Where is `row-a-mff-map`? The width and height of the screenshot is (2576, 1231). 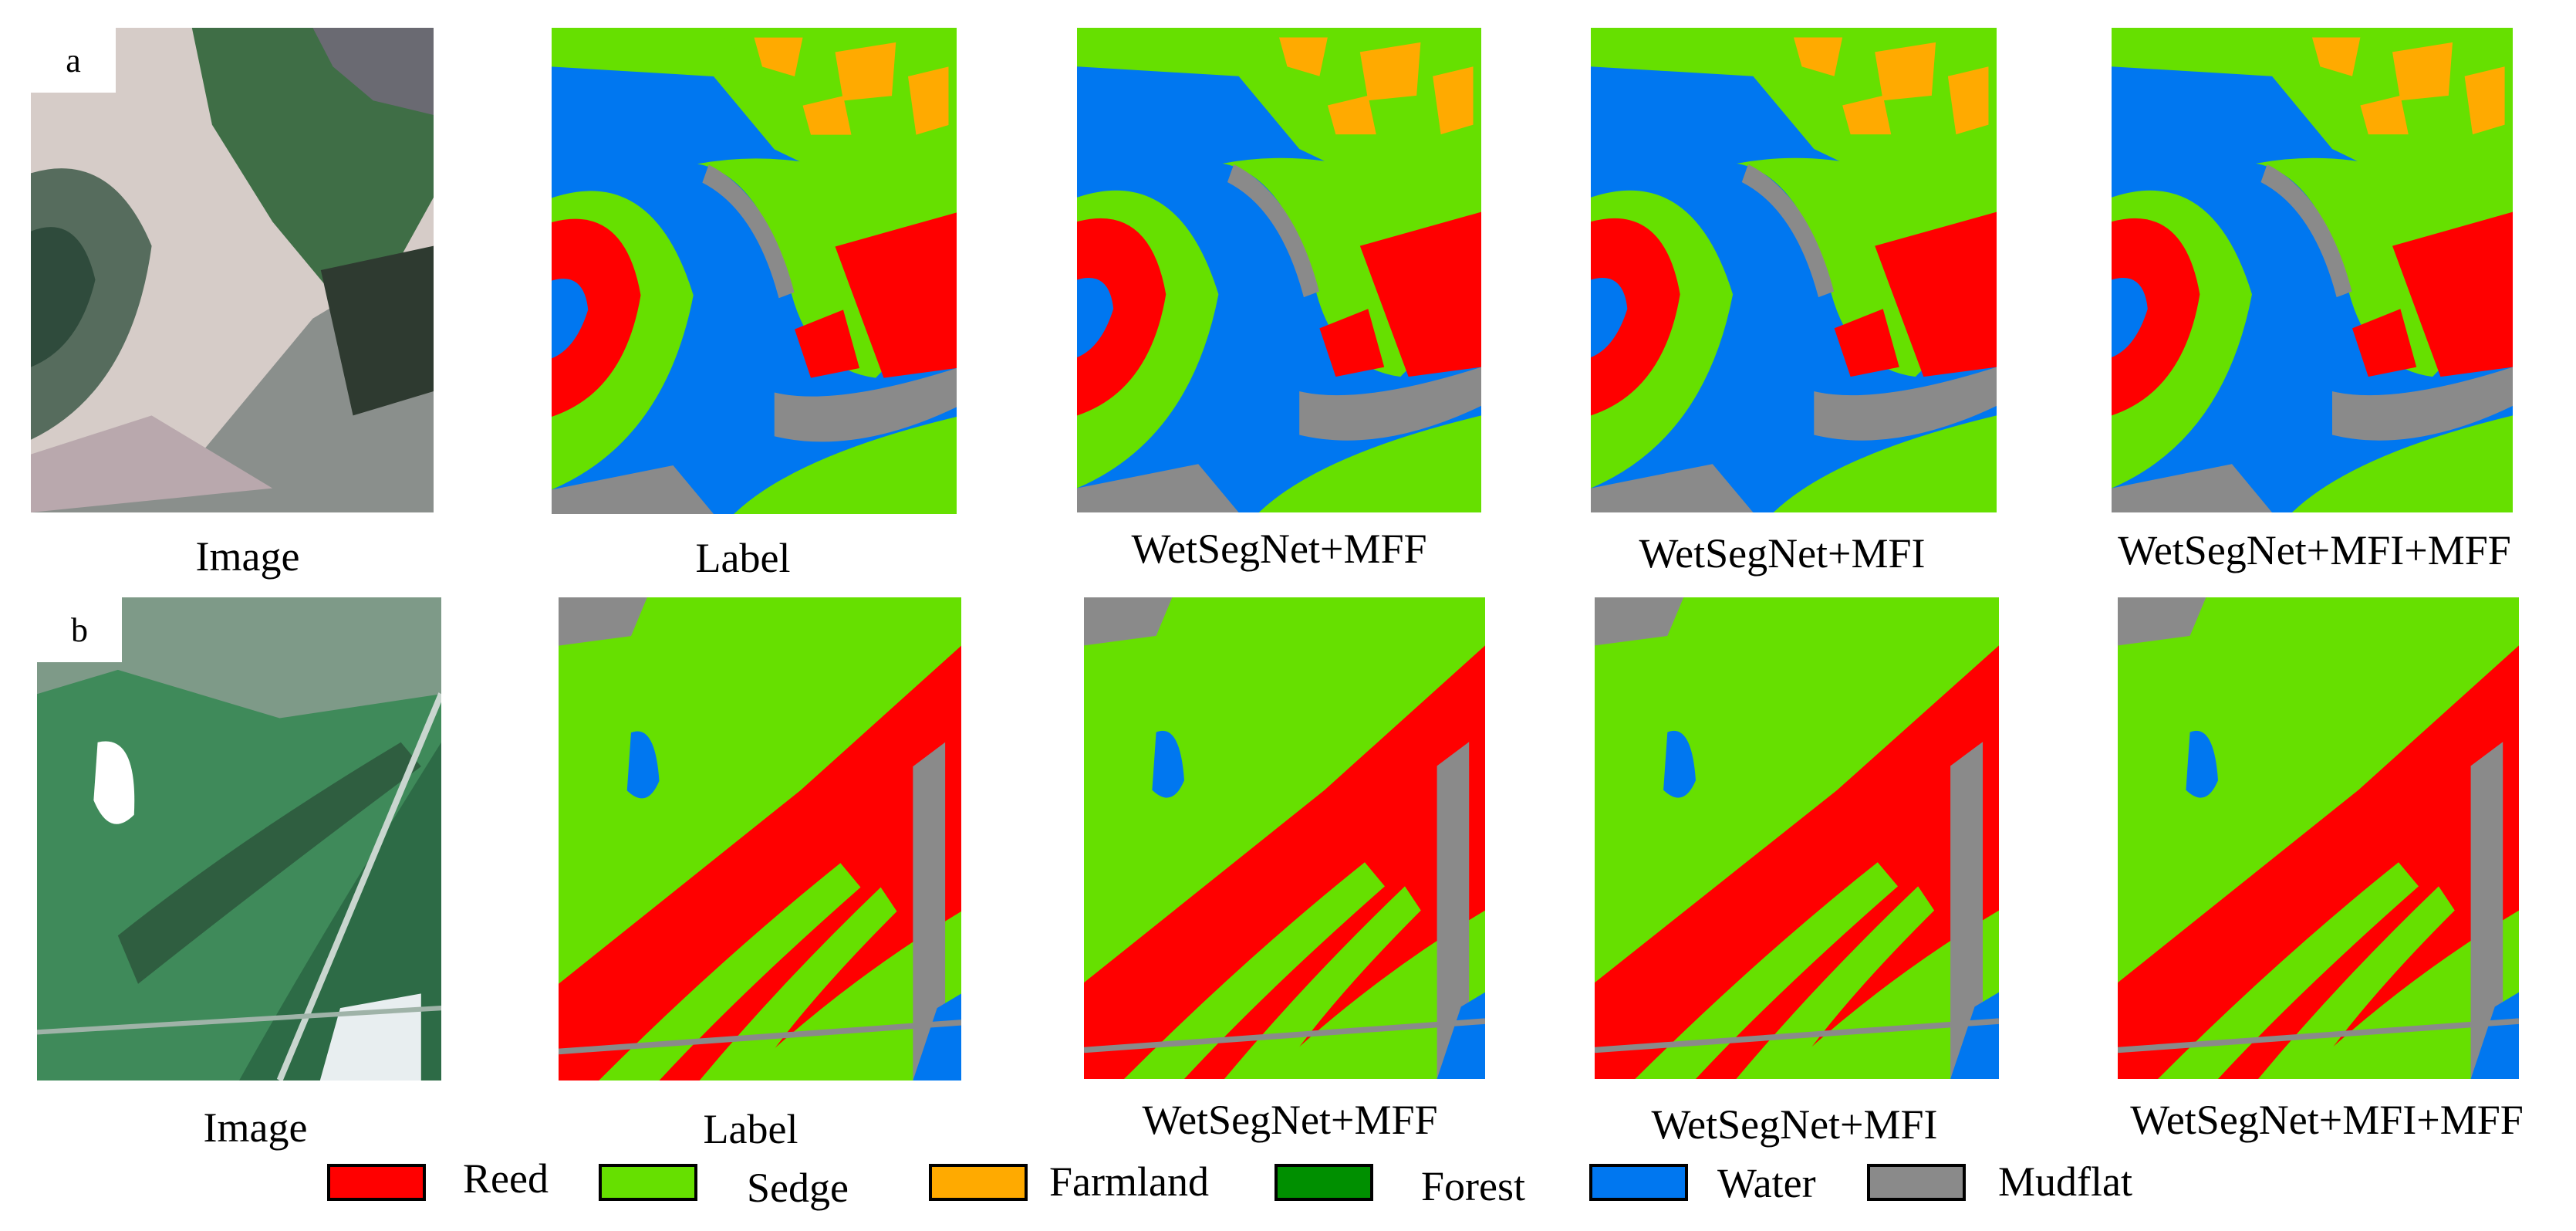 row-a-mff-map is located at coordinates (1279, 270).